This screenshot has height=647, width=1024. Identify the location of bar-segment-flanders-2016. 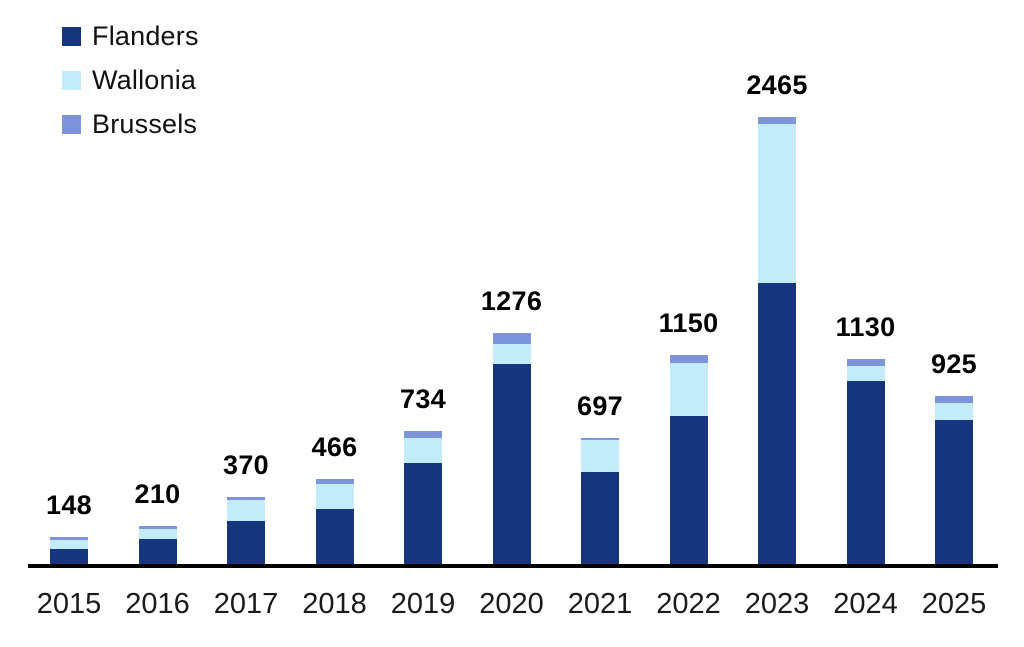
(157, 551).